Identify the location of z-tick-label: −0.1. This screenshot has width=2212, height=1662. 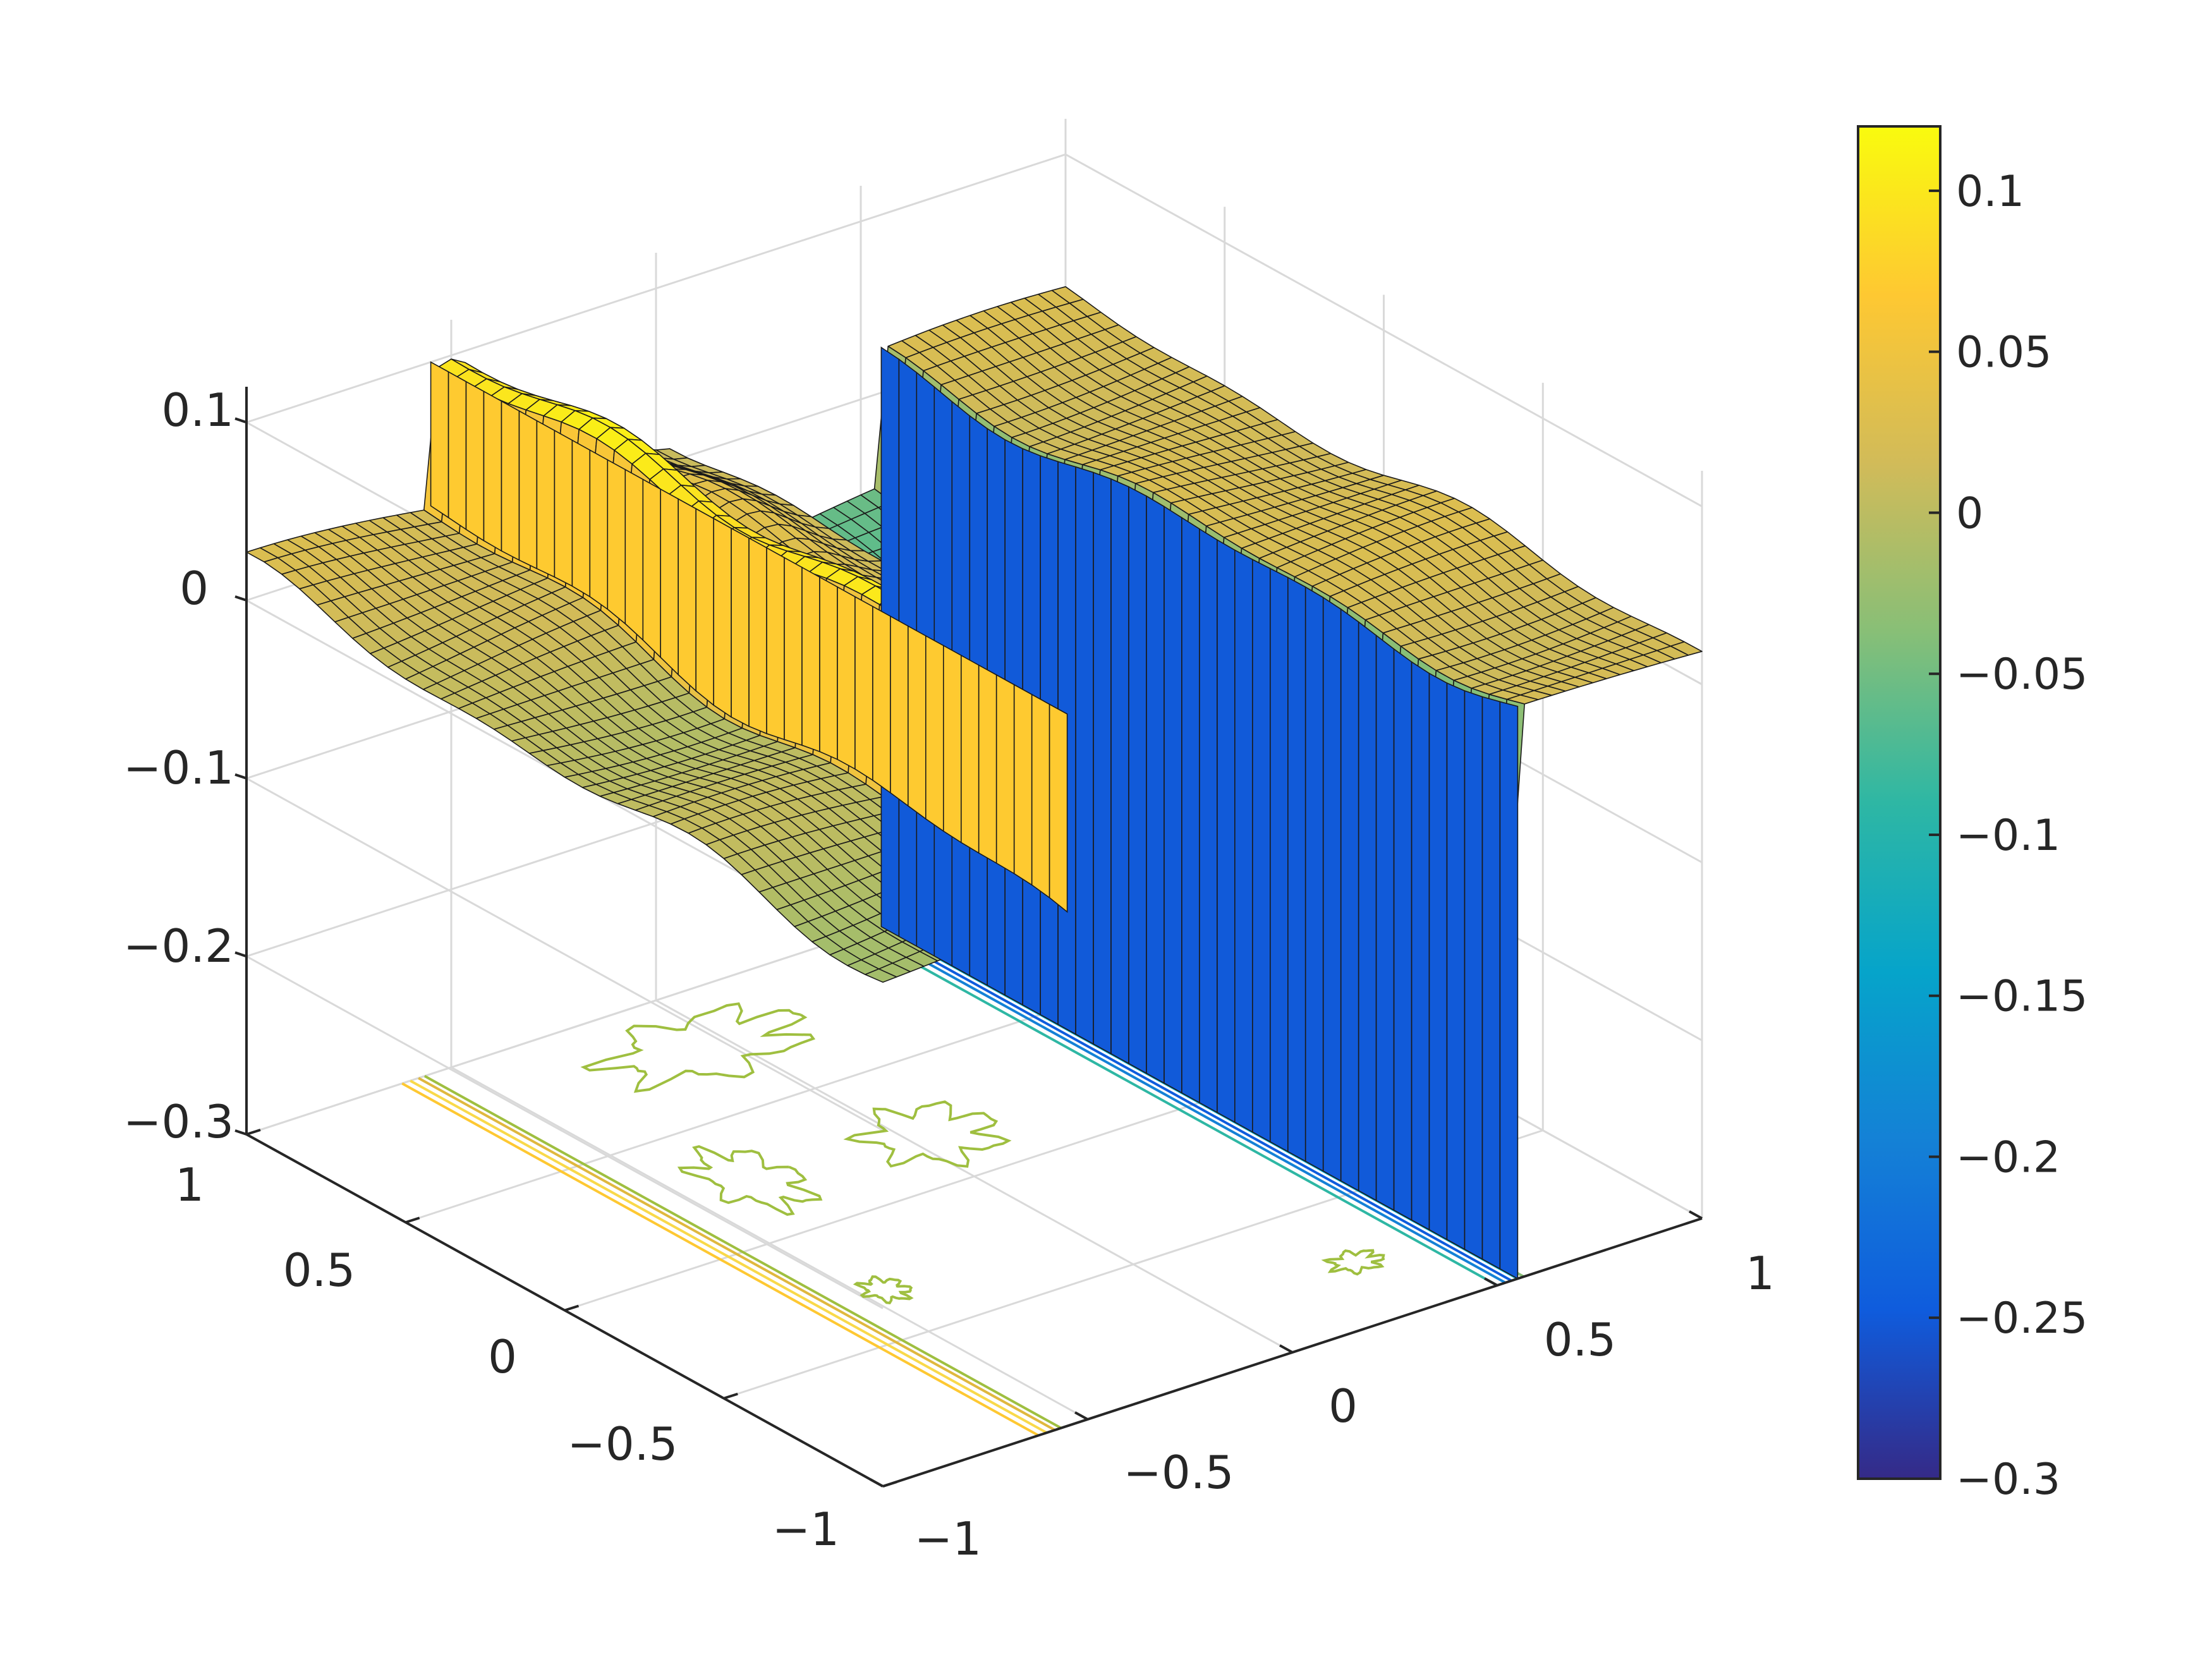
(178, 767).